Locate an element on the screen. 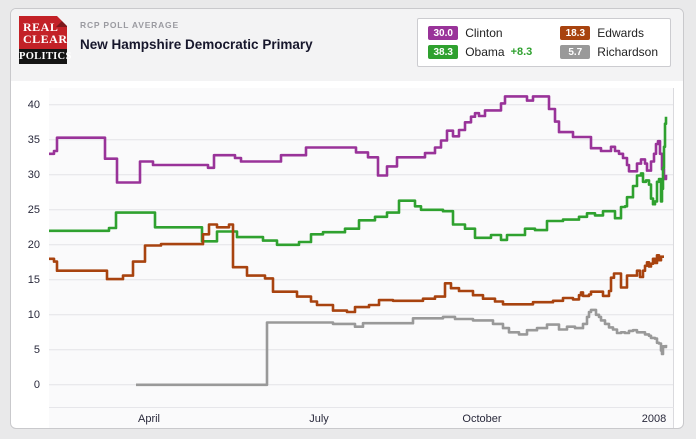 This screenshot has width=696, height=439. legend-item-edwards: 18.3 Edwards is located at coordinates (609, 33).